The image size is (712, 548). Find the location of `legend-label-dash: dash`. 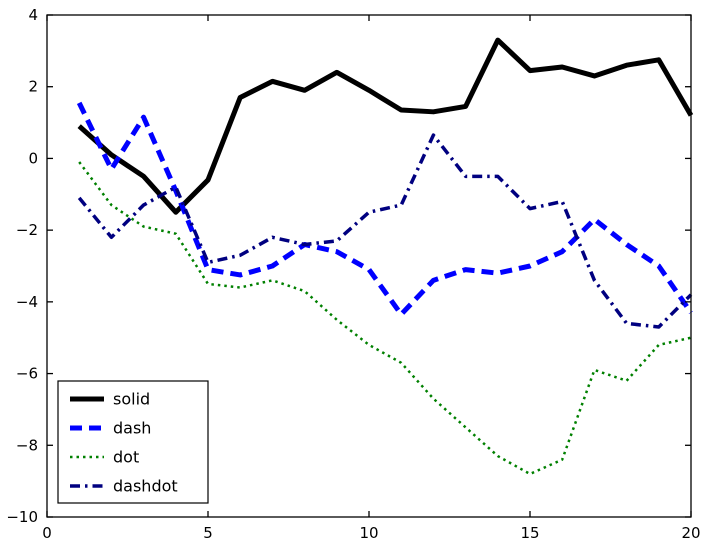

legend-label-dash: dash is located at coordinates (132, 428).